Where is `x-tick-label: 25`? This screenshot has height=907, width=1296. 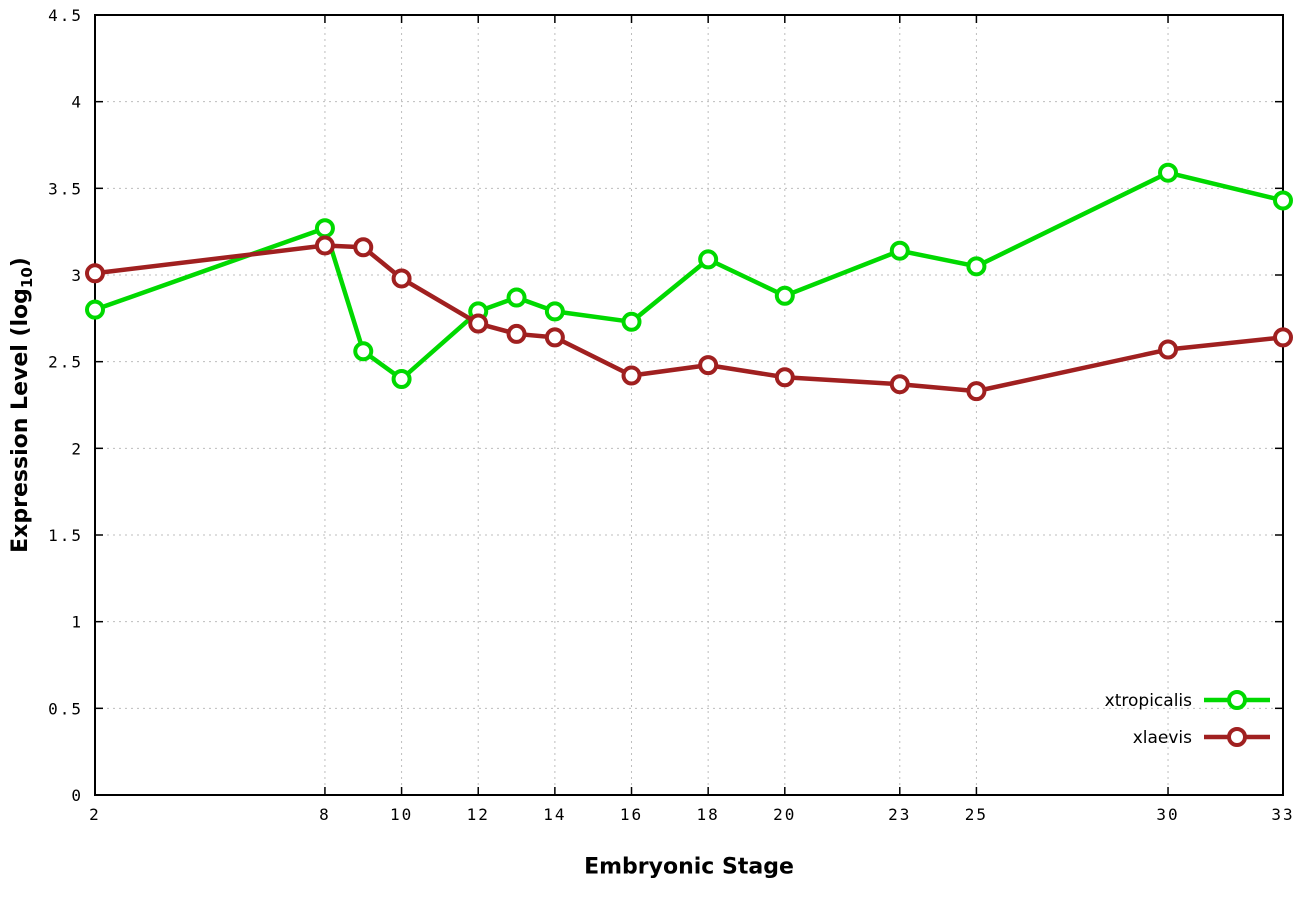 x-tick-label: 25 is located at coordinates (976, 814).